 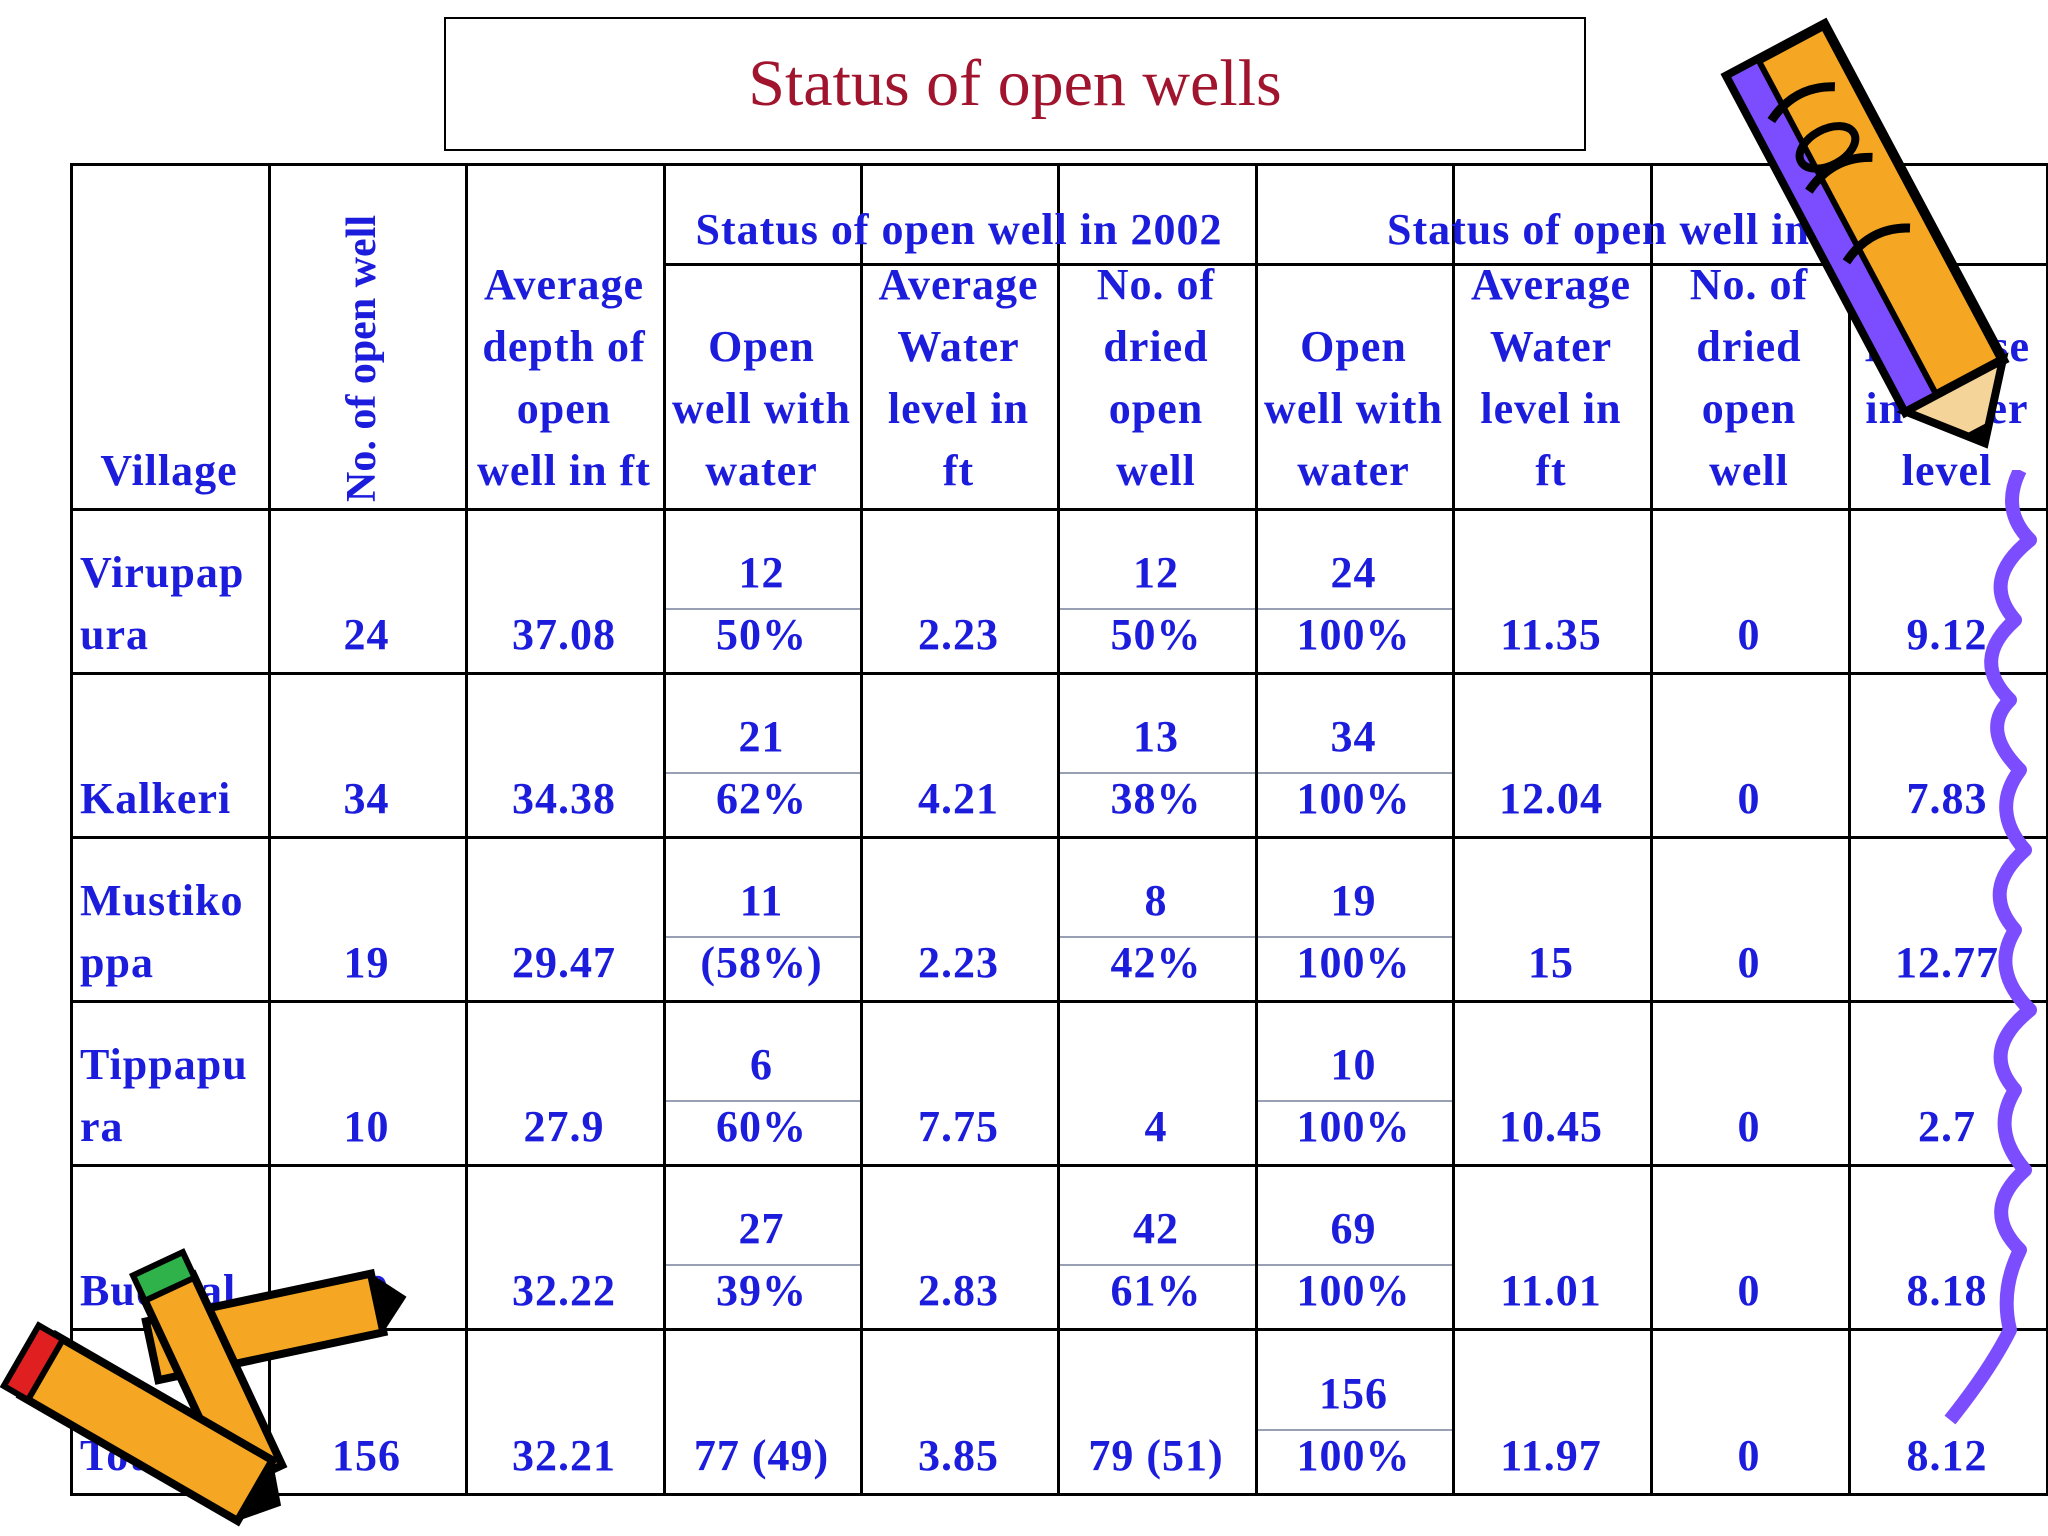 I want to click on header-avg-water-level-line: Average, so click(x=1551, y=284).